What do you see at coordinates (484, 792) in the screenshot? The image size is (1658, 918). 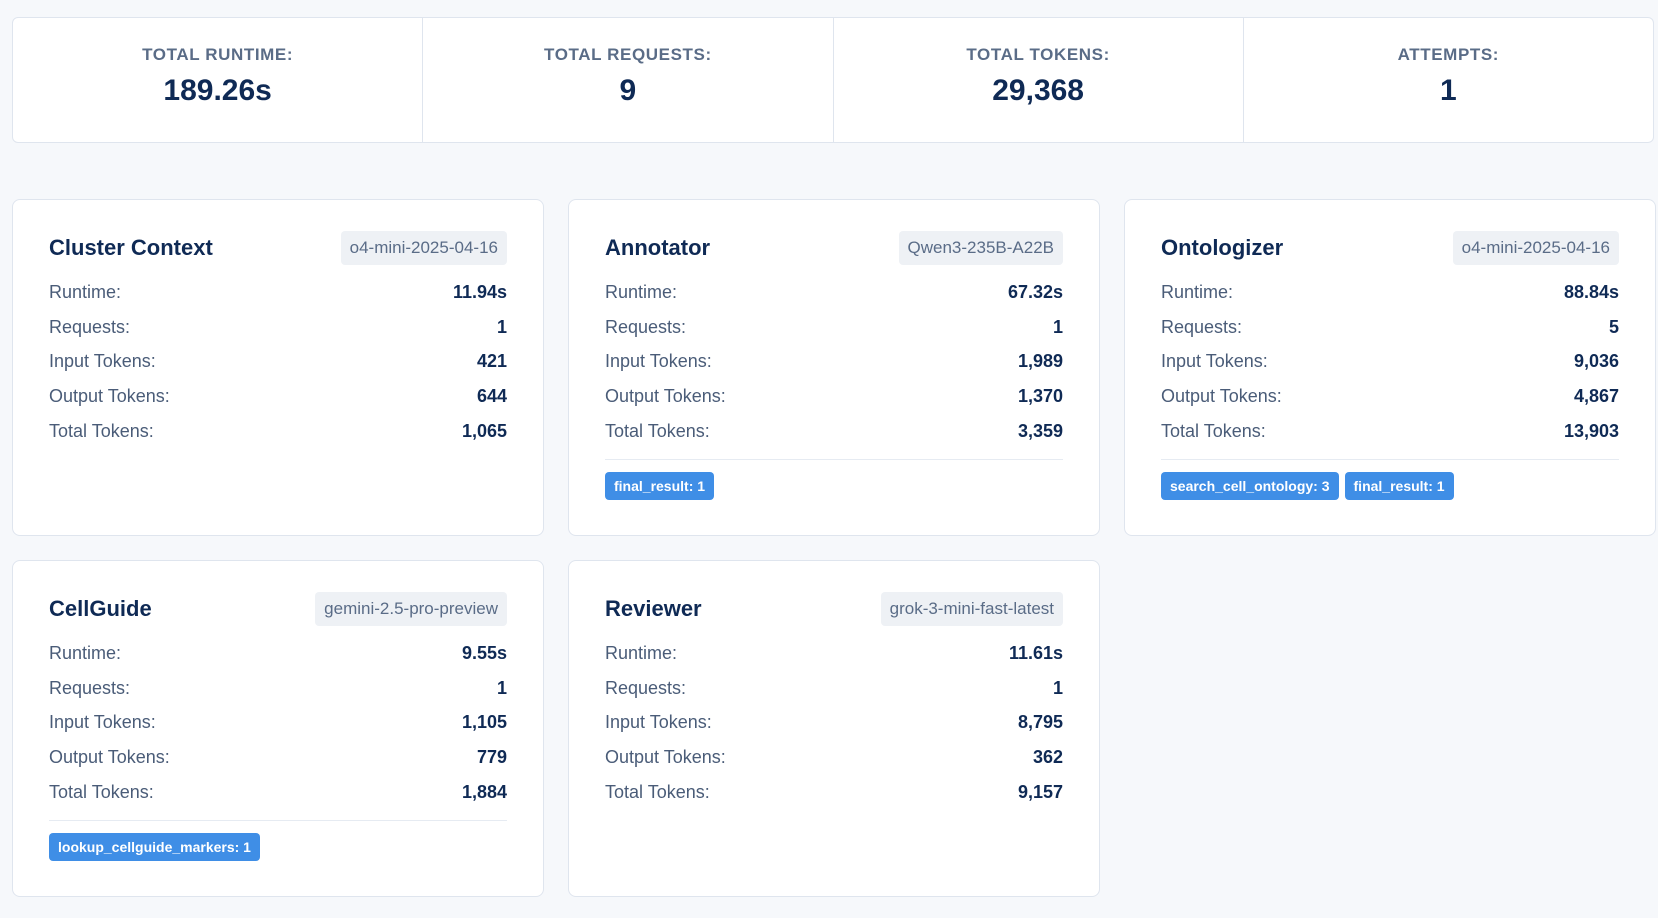 I see `stat-value: 1,884` at bounding box center [484, 792].